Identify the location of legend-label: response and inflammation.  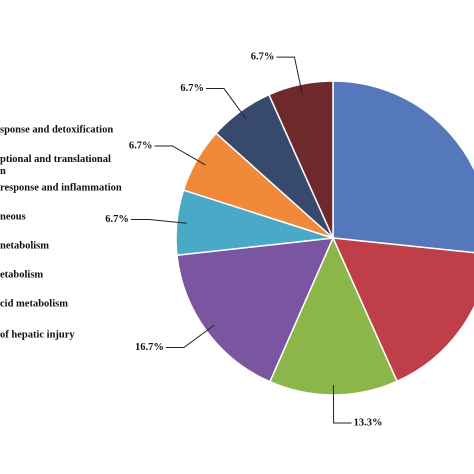
(61, 187).